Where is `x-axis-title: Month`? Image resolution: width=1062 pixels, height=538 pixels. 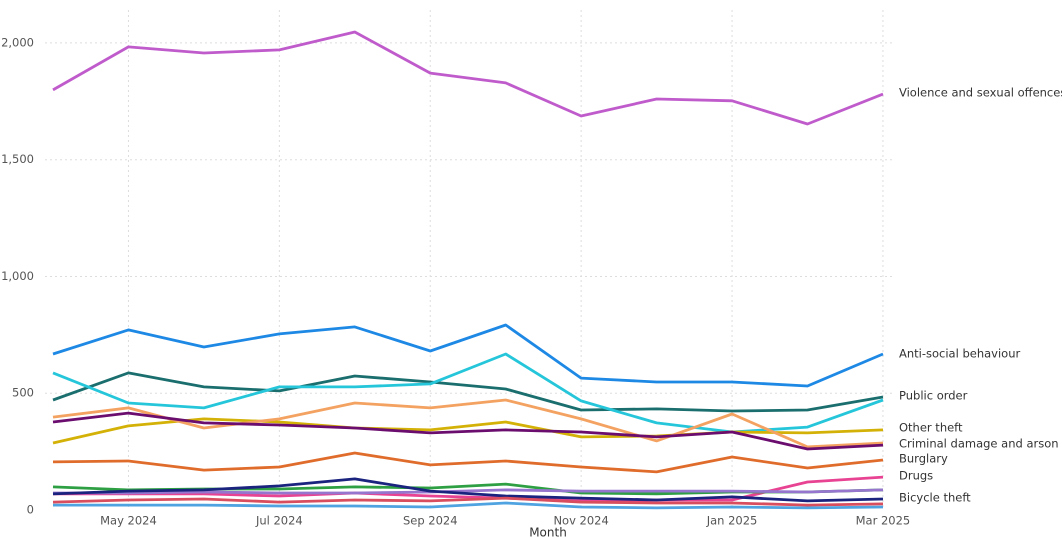 x-axis-title: Month is located at coordinates (548, 532).